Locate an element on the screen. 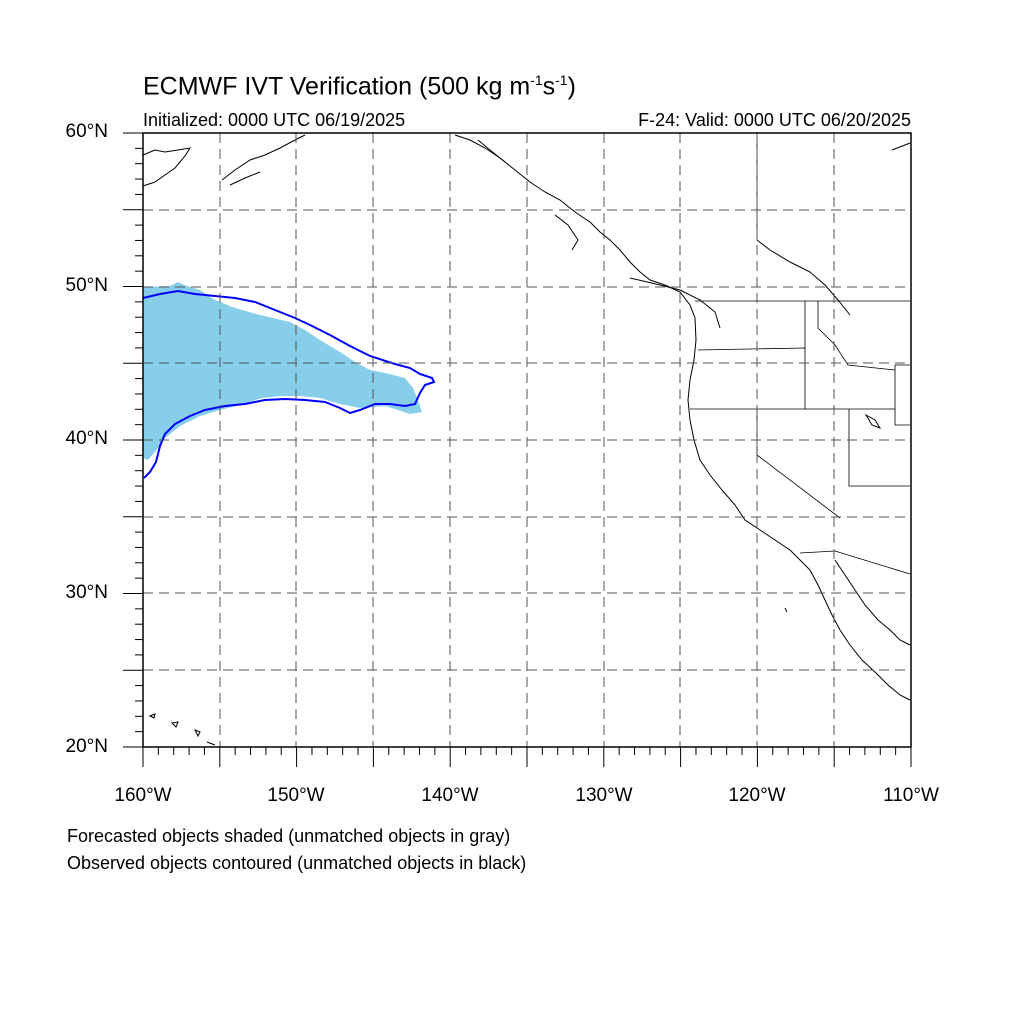 The image size is (1024, 1024). lat-label-40n: 40°N is located at coordinates (86, 438).